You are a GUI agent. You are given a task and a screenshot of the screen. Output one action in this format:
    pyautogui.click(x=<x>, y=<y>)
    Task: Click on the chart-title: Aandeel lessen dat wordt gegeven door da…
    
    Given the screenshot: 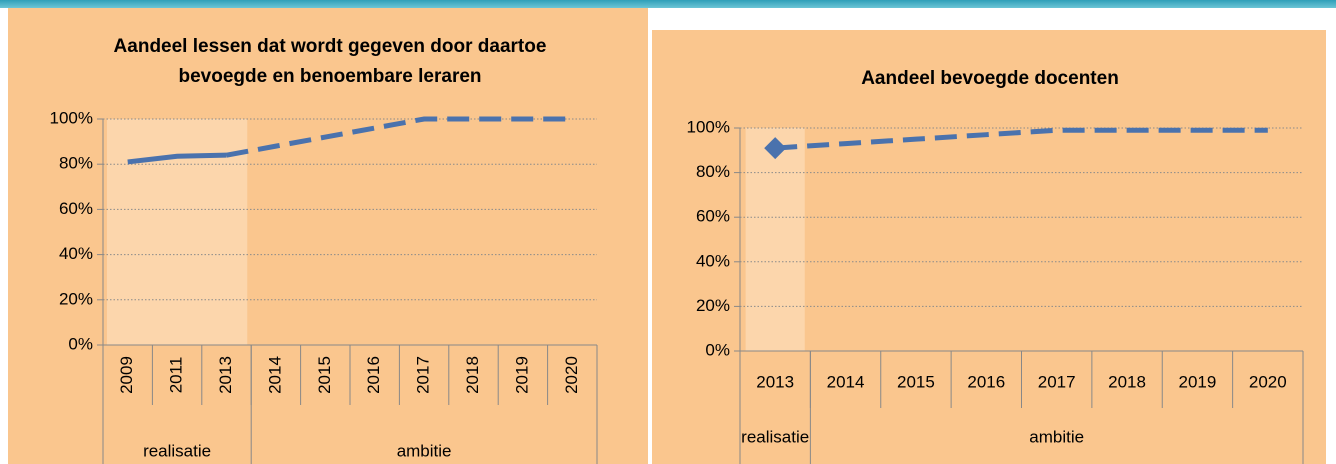 What is the action you would take?
    pyautogui.click(x=330, y=61)
    